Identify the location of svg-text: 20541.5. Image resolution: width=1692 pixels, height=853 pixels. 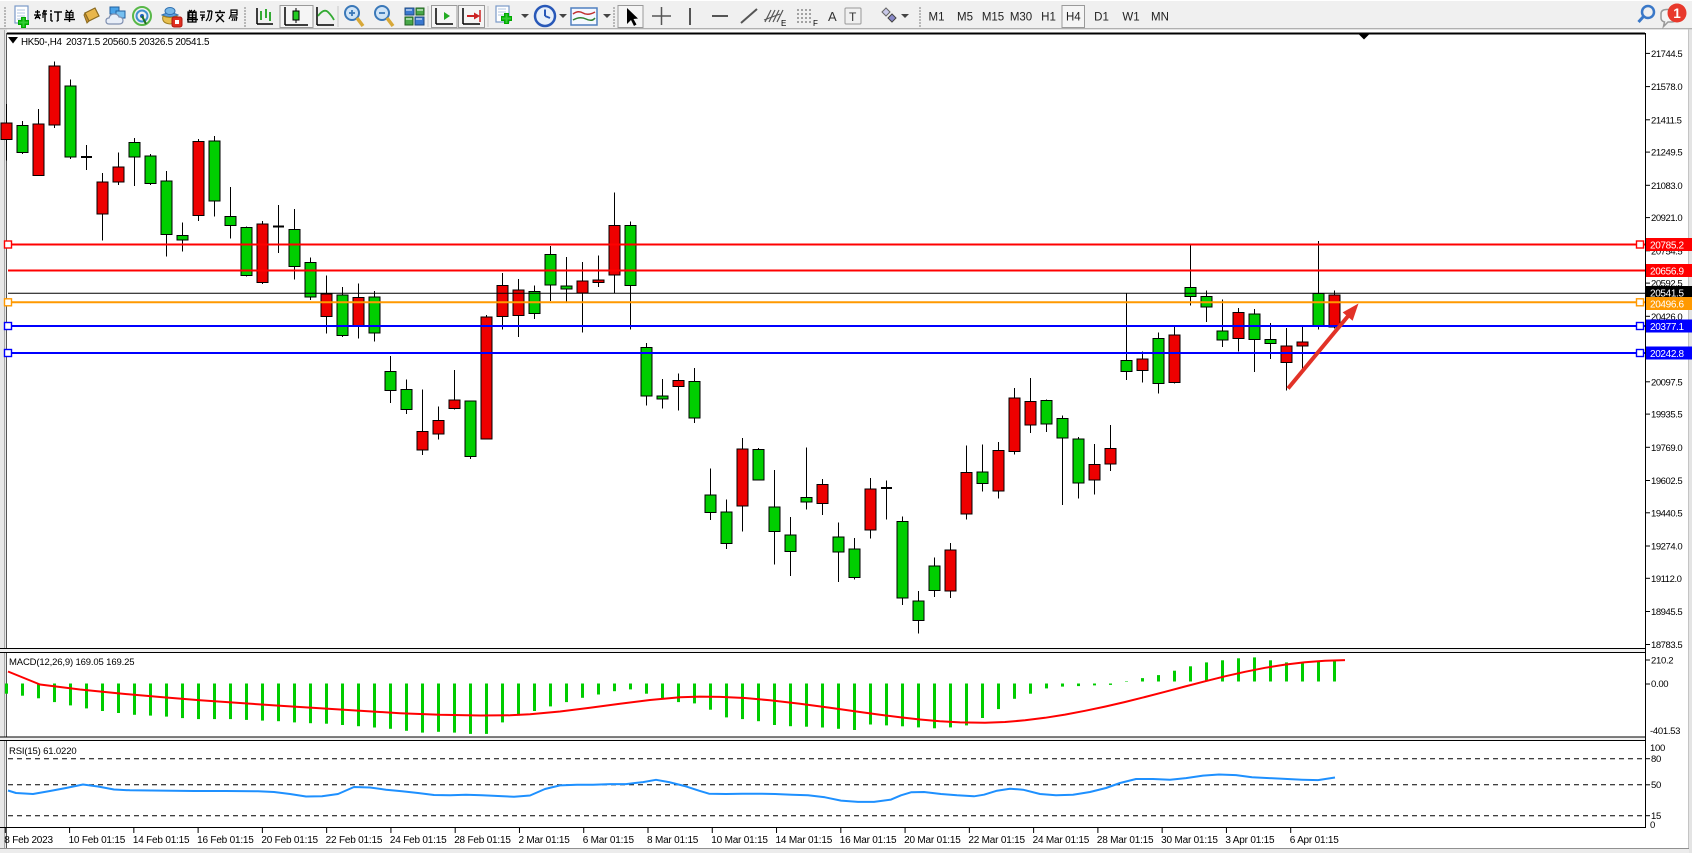
(1667, 293).